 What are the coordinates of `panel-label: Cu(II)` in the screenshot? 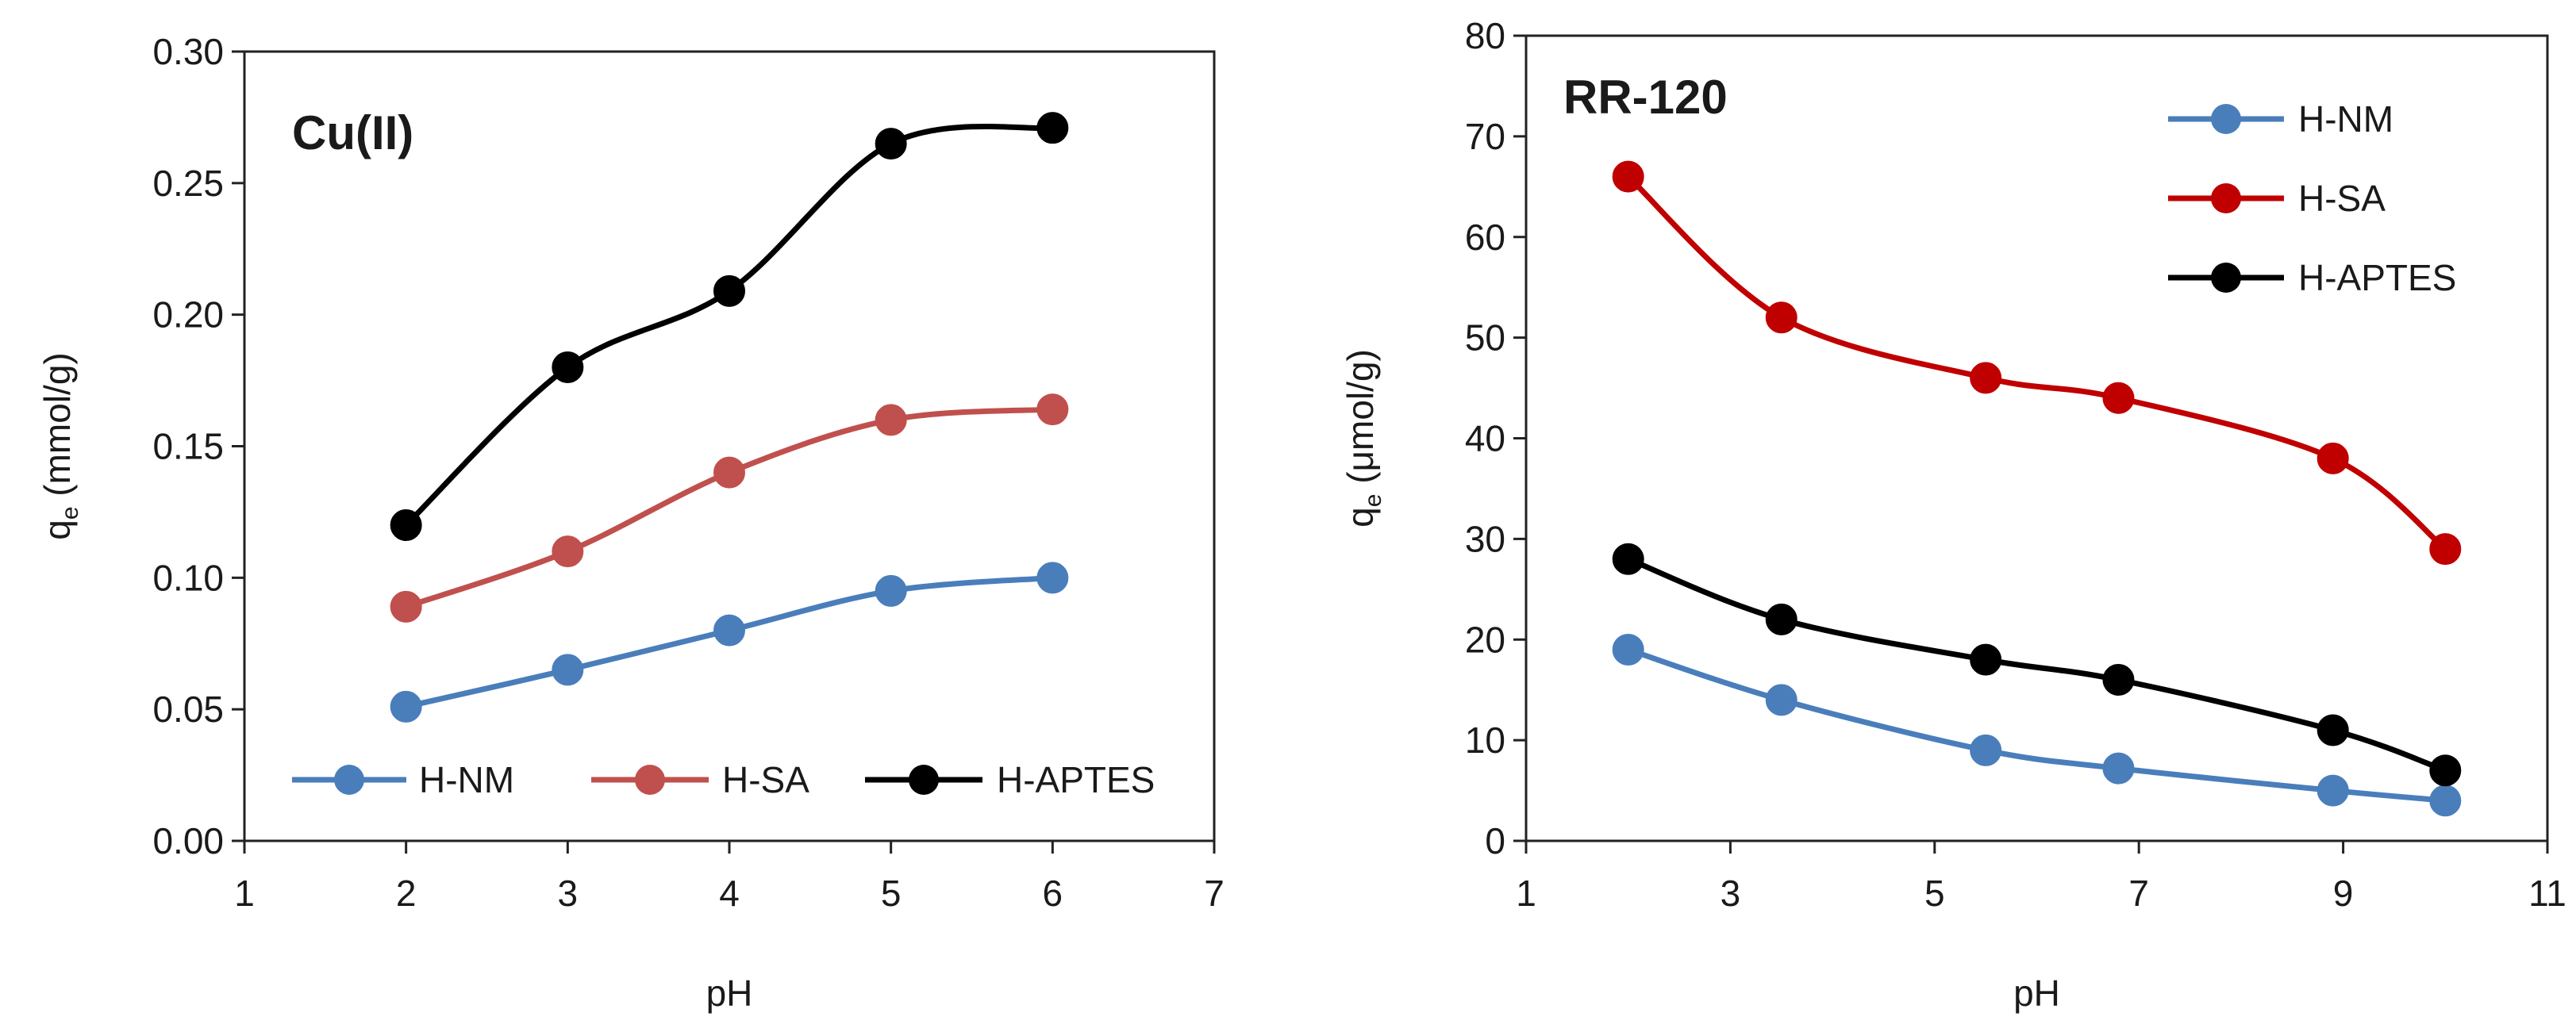 It's located at (352, 132).